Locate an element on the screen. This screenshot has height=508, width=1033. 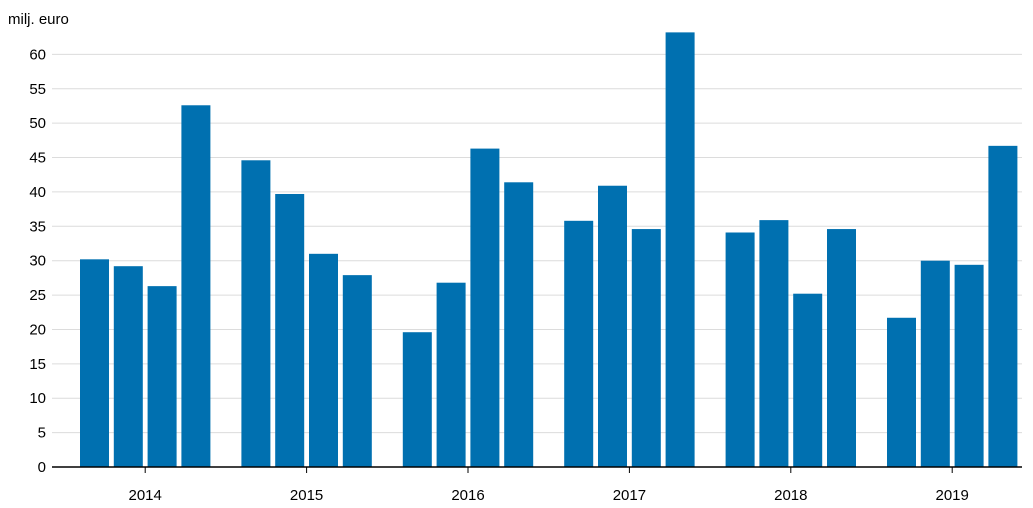
y-tick-label: 40 is located at coordinates (37, 192).